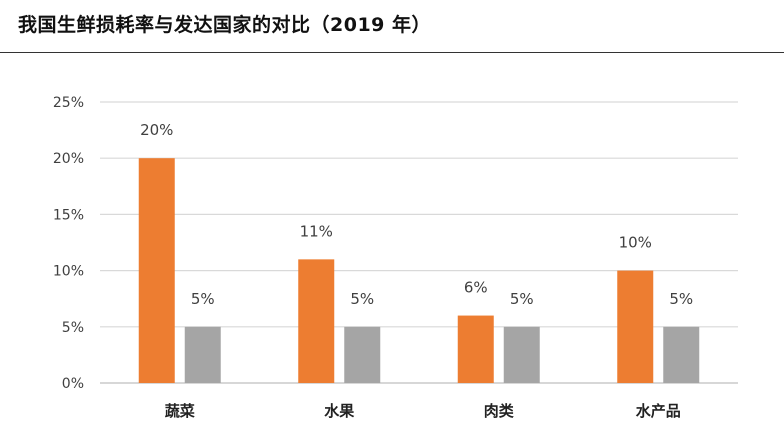 This screenshot has height=427, width=784. I want to click on data-label: 20%, so click(156, 130).